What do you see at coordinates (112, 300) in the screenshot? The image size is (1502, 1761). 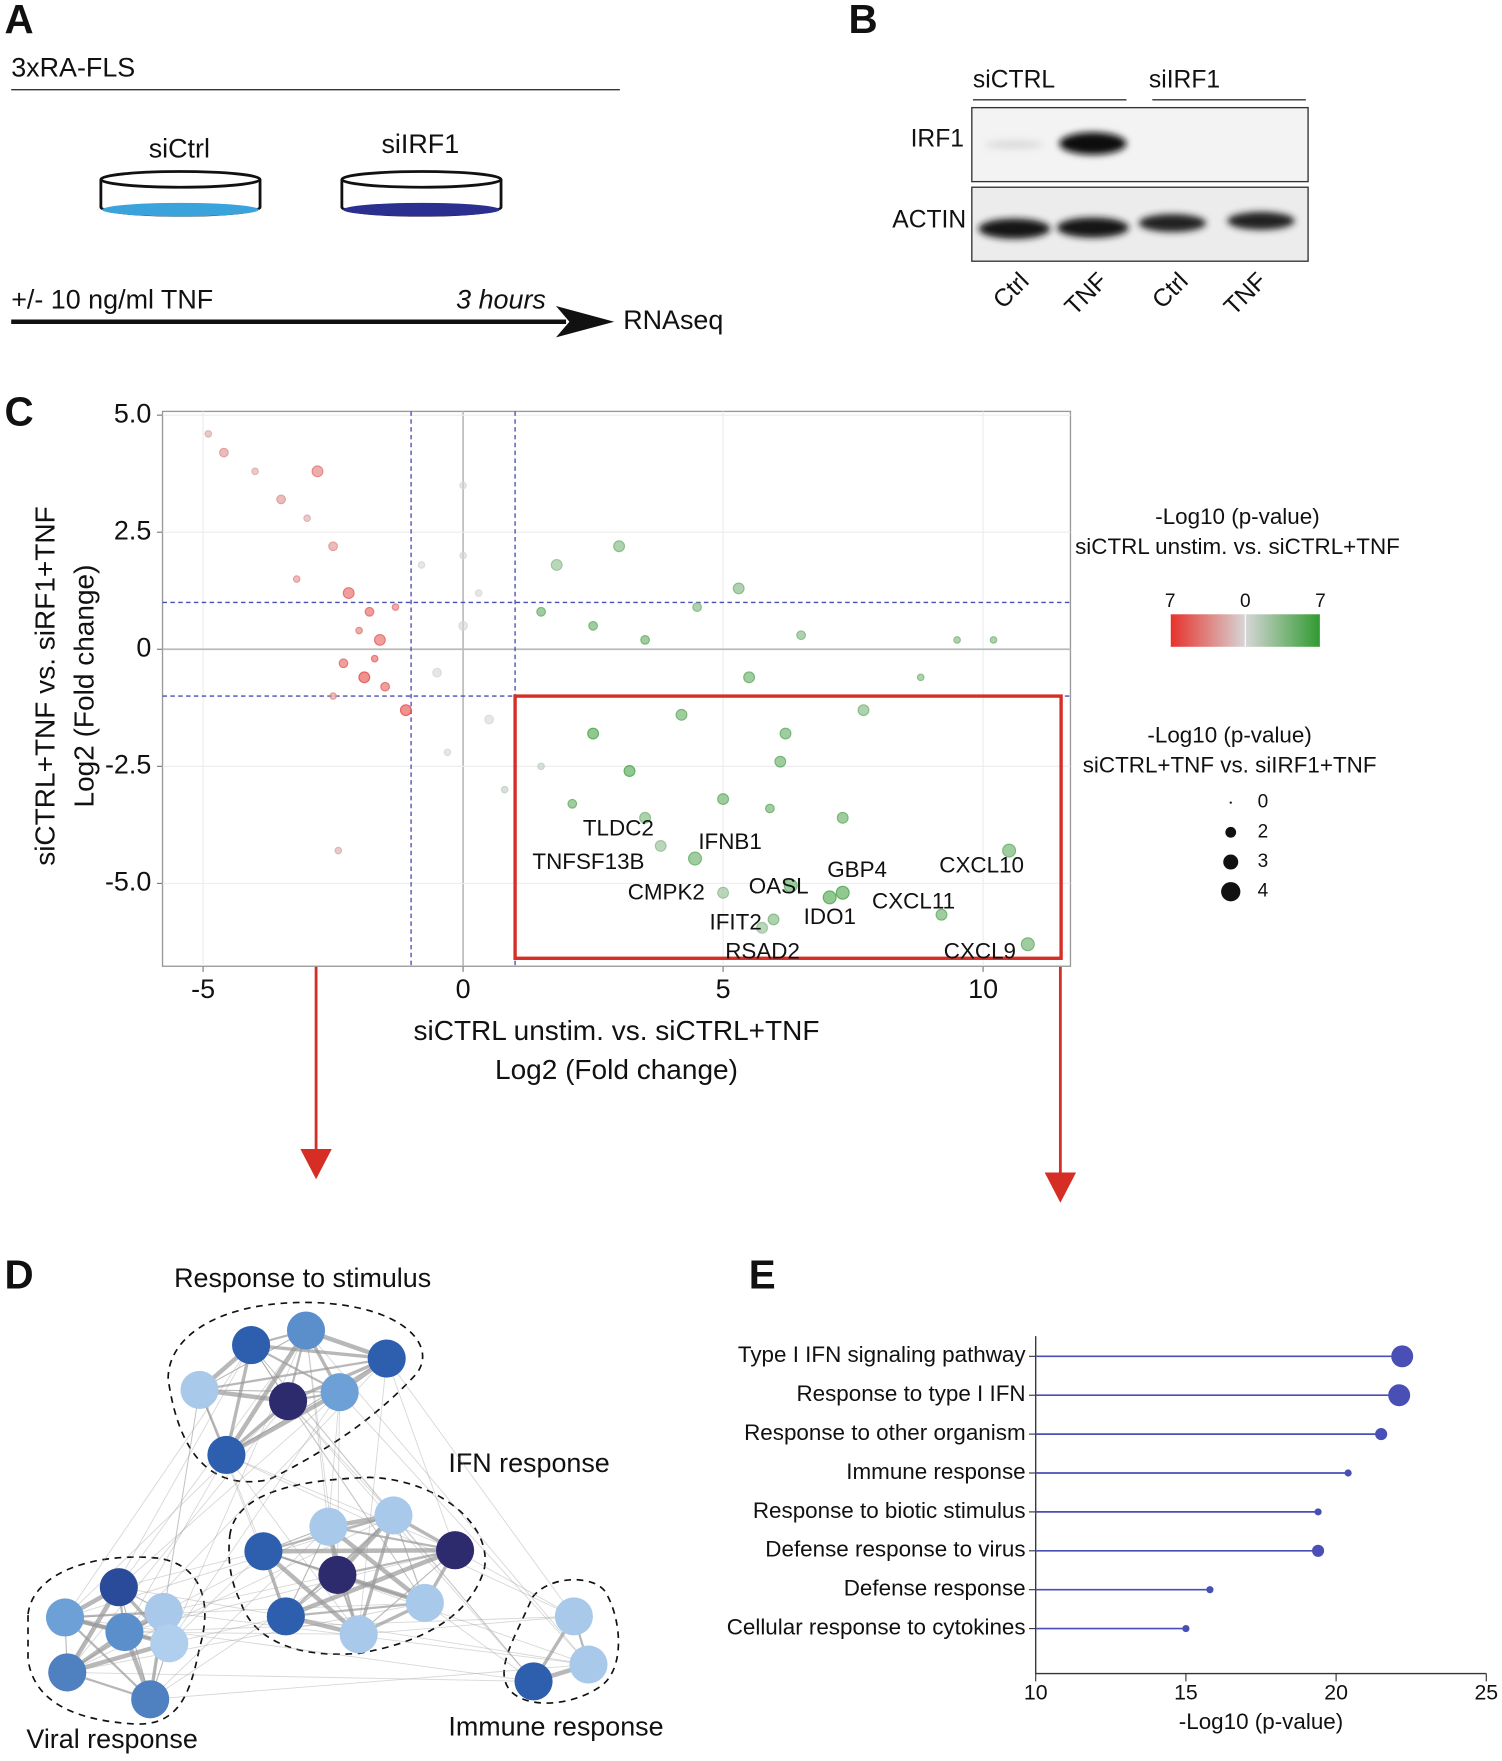 I see `treatment: +/- 10 ng/ml TNF` at bounding box center [112, 300].